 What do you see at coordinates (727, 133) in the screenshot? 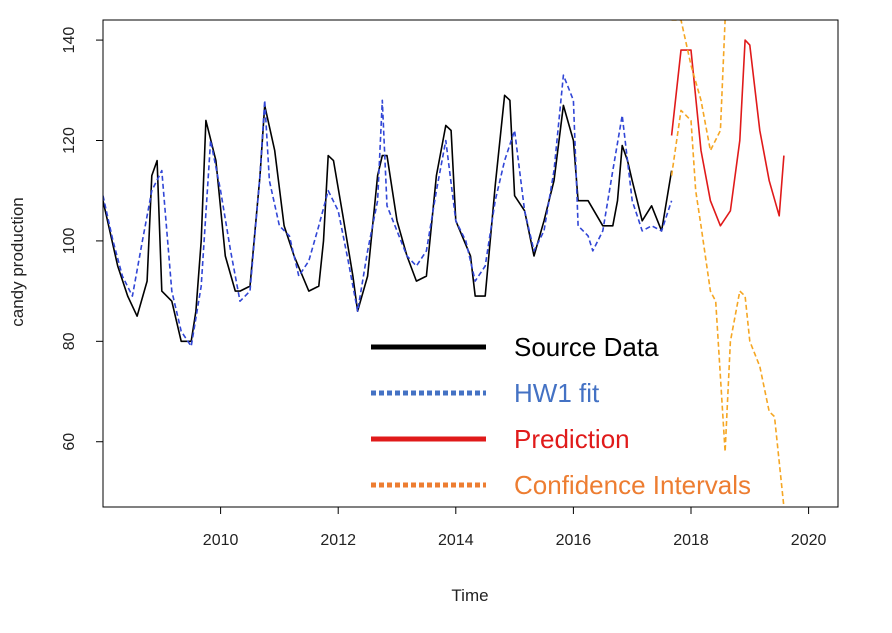
I see `prediction-line` at bounding box center [727, 133].